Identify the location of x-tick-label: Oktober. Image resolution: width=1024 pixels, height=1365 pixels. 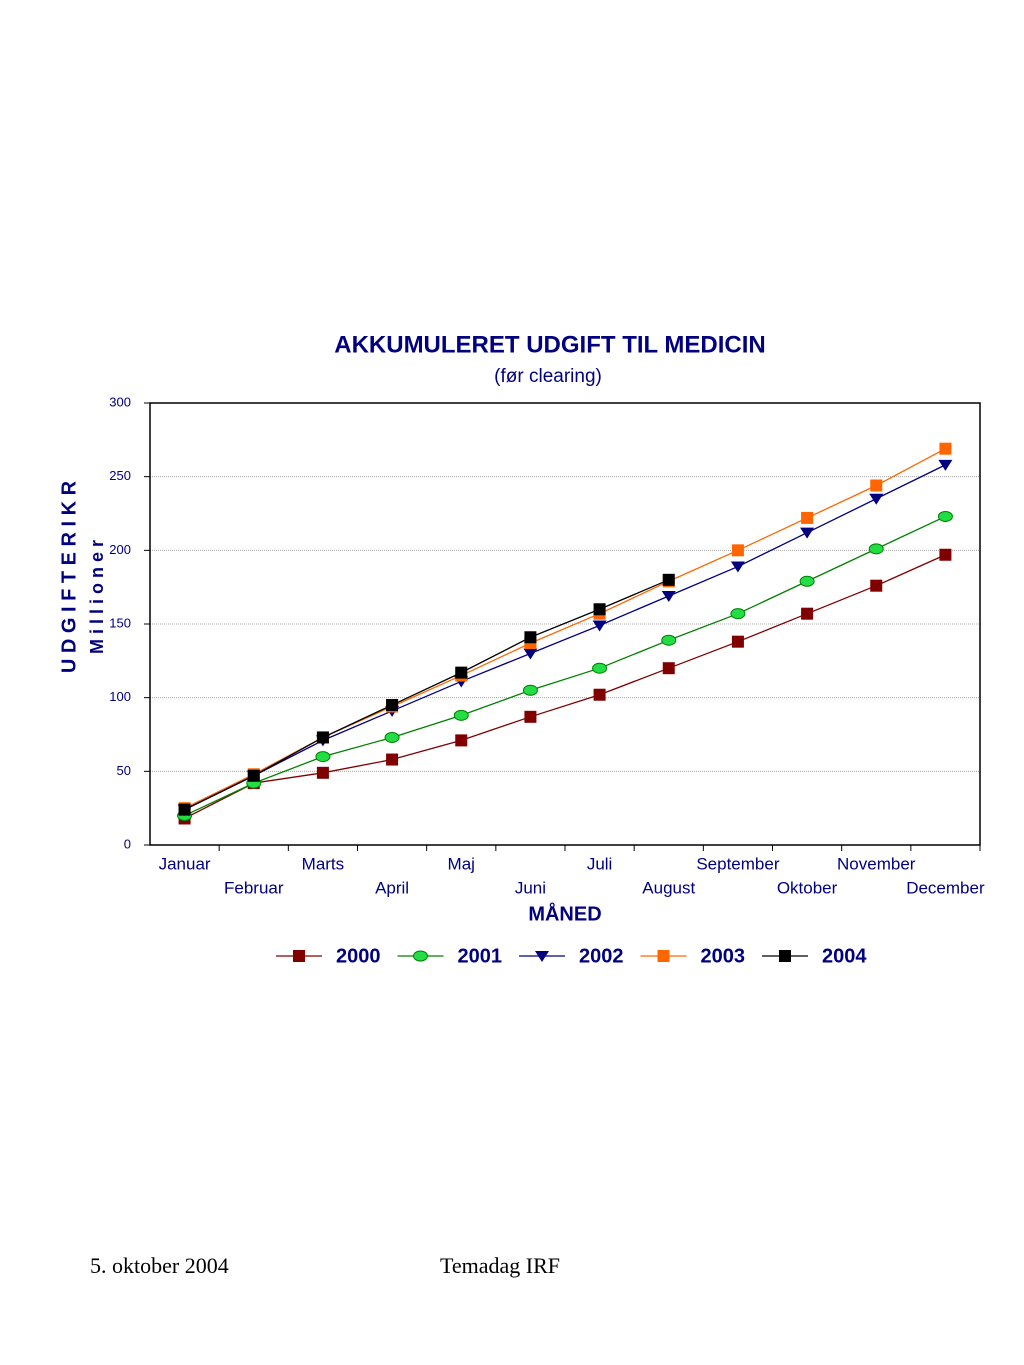
(807, 887).